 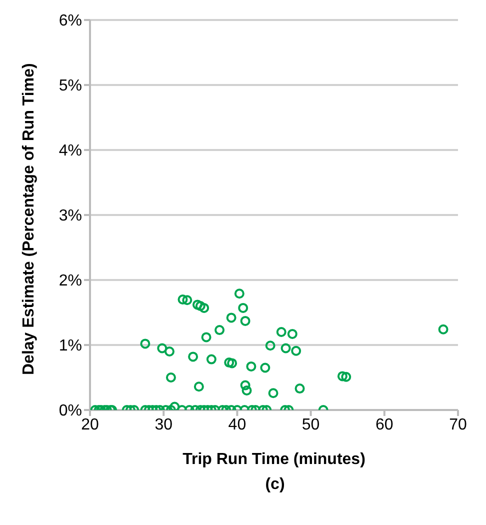 I want to click on y-tick-label: 0%, so click(x=70, y=411).